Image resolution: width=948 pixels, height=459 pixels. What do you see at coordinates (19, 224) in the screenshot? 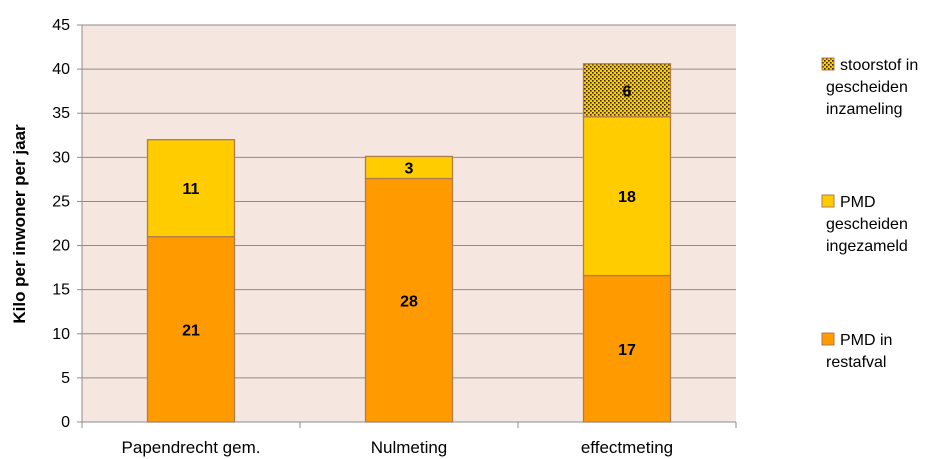
I see `y-axis-label: Kilo per inwoner per jaar` at bounding box center [19, 224].